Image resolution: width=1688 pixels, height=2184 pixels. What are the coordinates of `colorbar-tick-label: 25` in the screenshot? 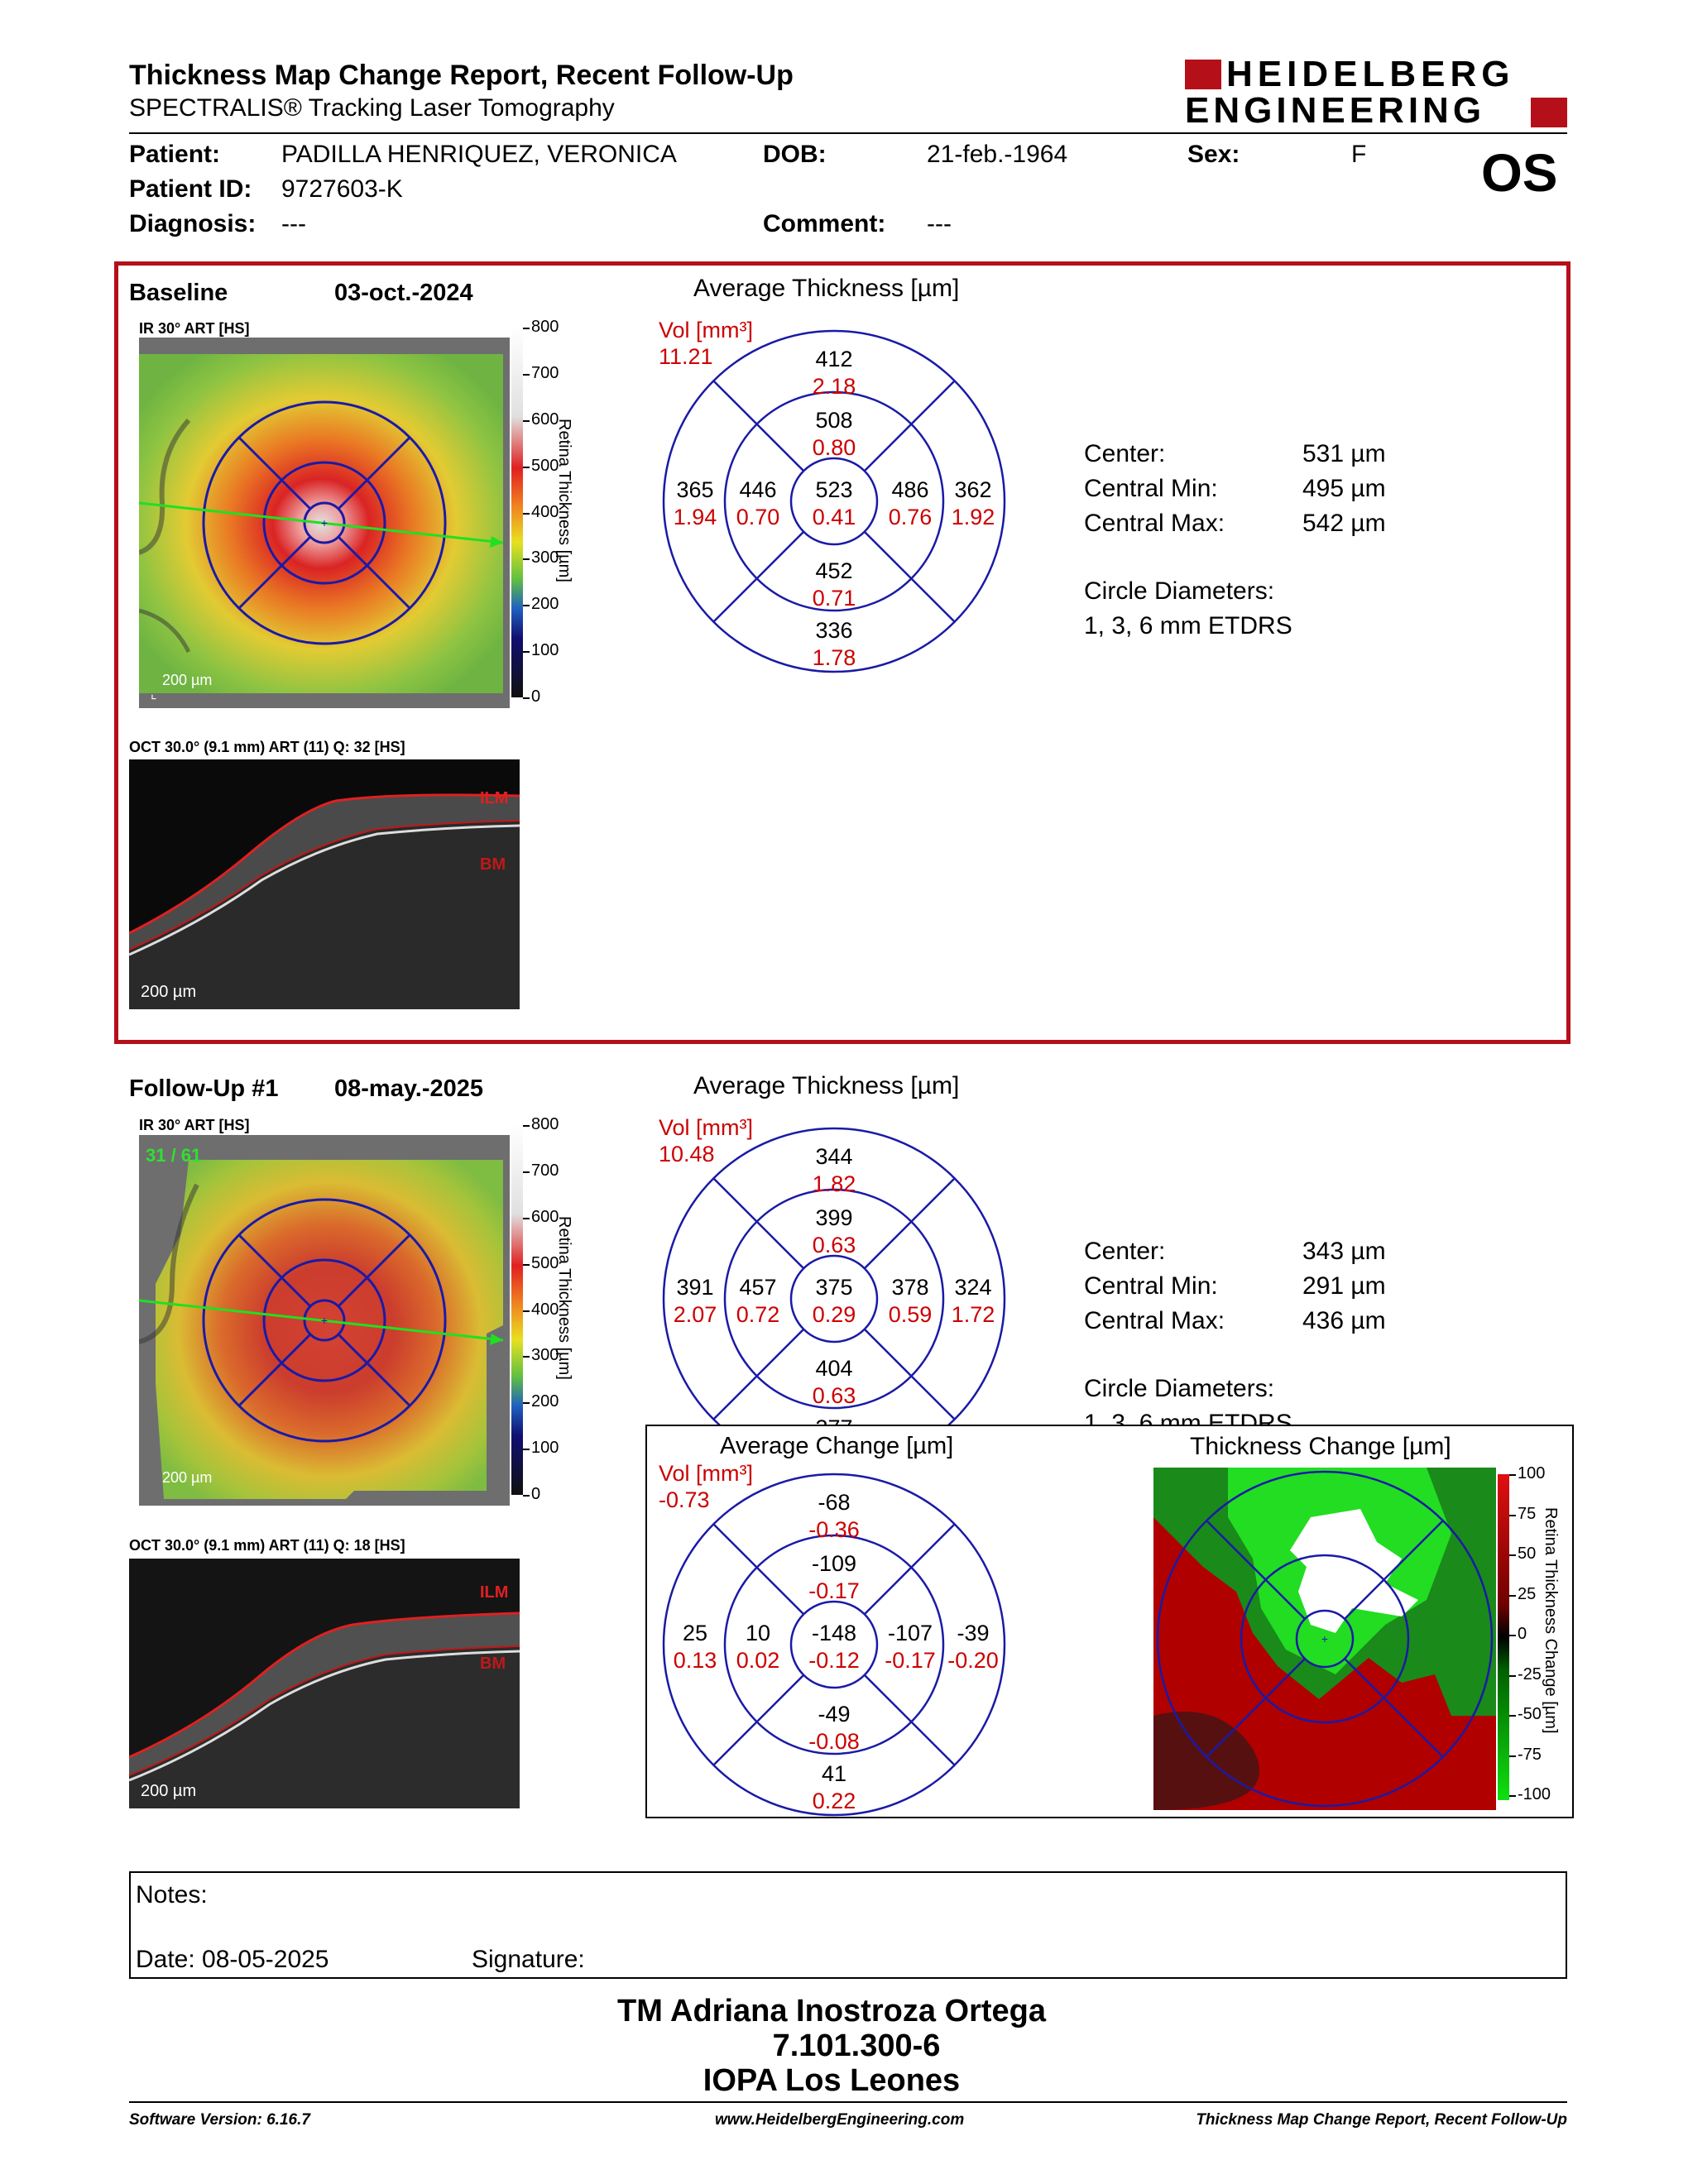 It's located at (1527, 1593).